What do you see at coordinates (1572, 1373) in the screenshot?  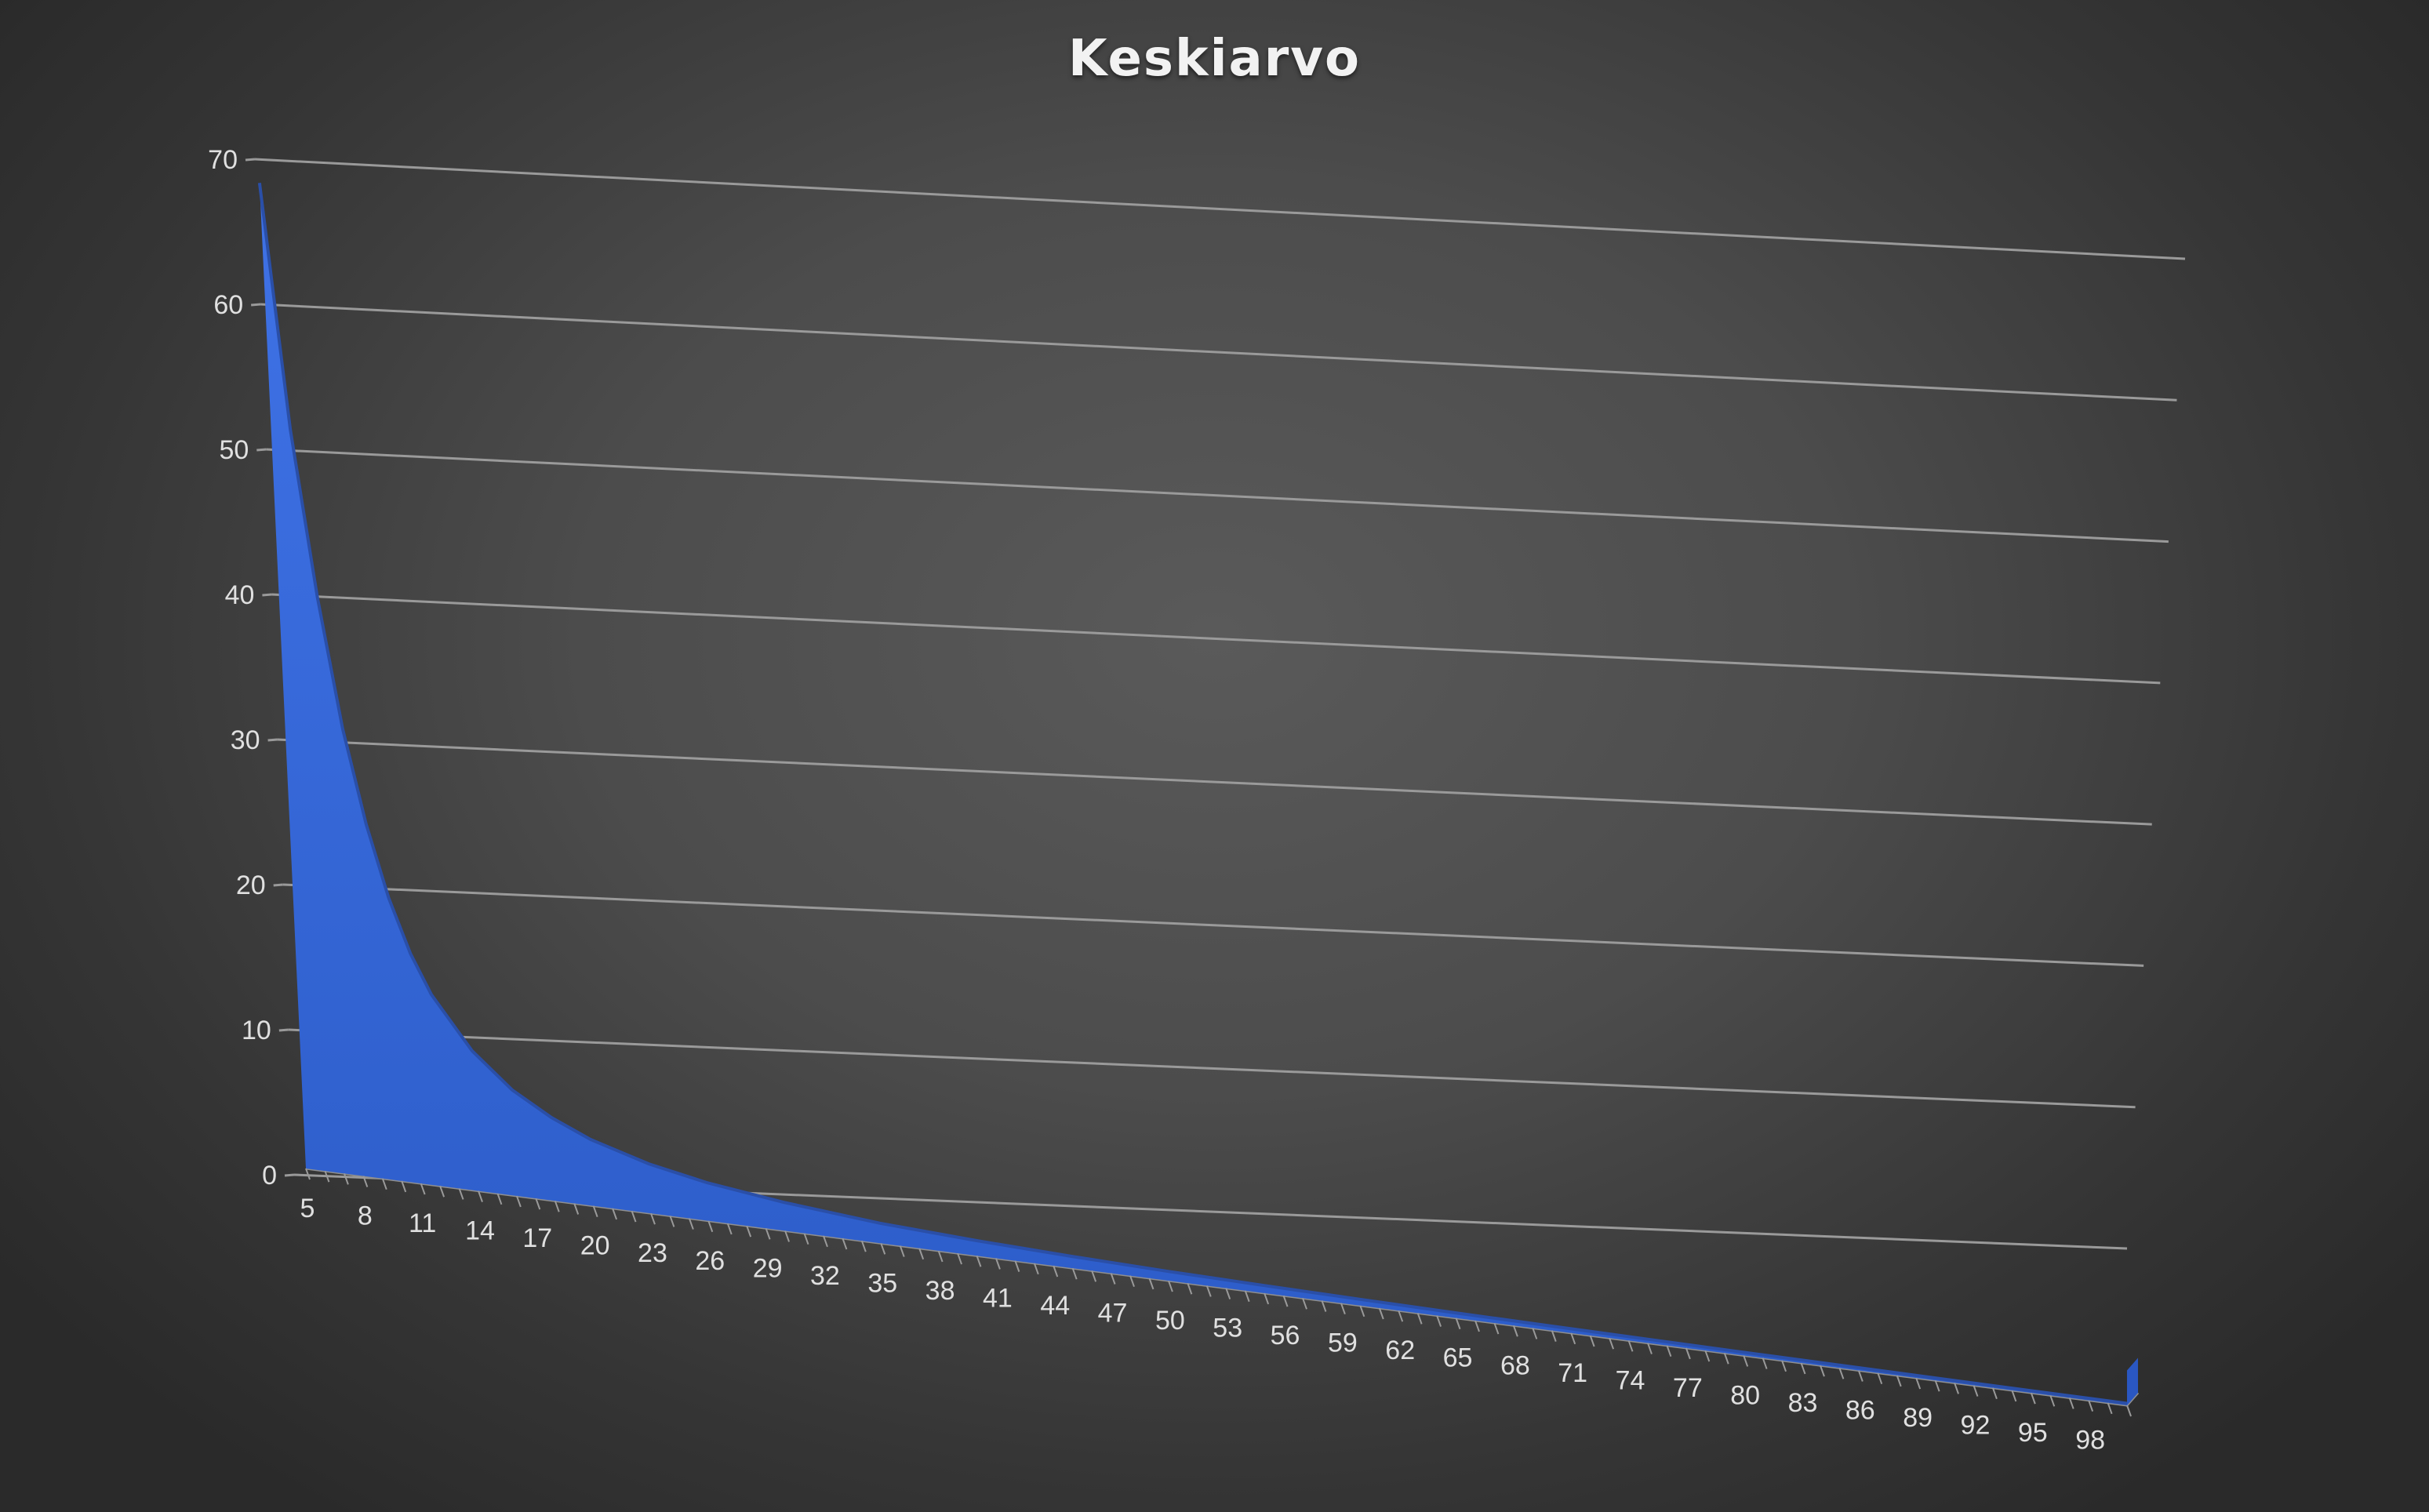 I see `x-tick-label: 71` at bounding box center [1572, 1373].